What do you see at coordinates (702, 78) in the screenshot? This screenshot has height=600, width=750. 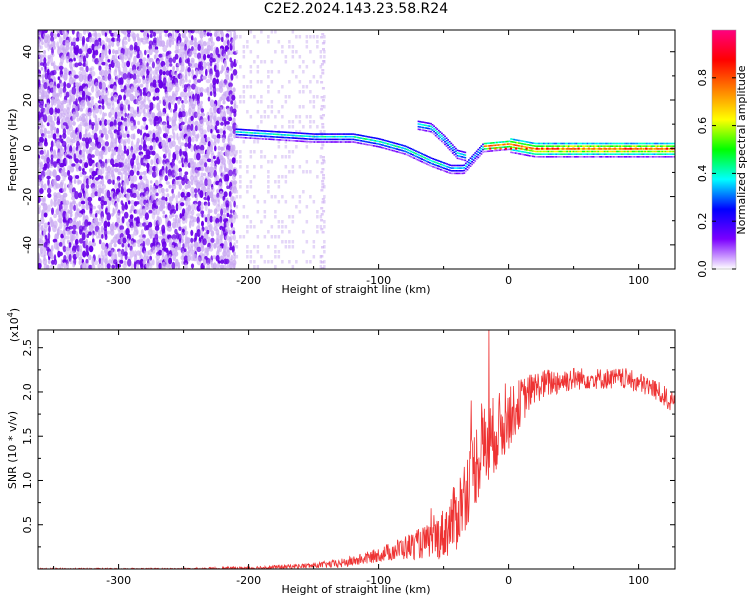 I see `colorbar-tick-label: 0.8` at bounding box center [702, 78].